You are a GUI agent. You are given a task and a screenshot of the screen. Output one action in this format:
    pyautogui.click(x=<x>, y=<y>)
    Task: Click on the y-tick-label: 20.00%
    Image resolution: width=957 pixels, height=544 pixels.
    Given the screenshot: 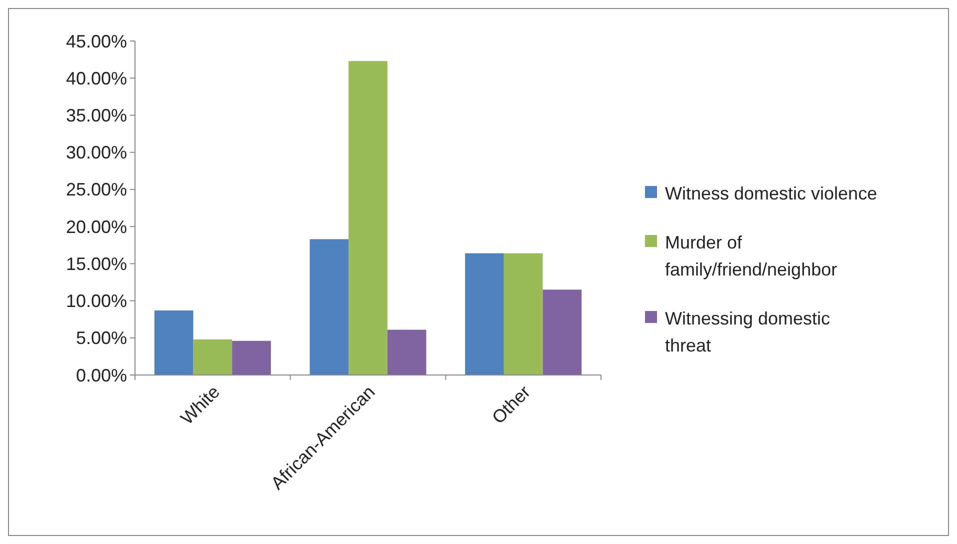 What is the action you would take?
    pyautogui.click(x=96, y=226)
    